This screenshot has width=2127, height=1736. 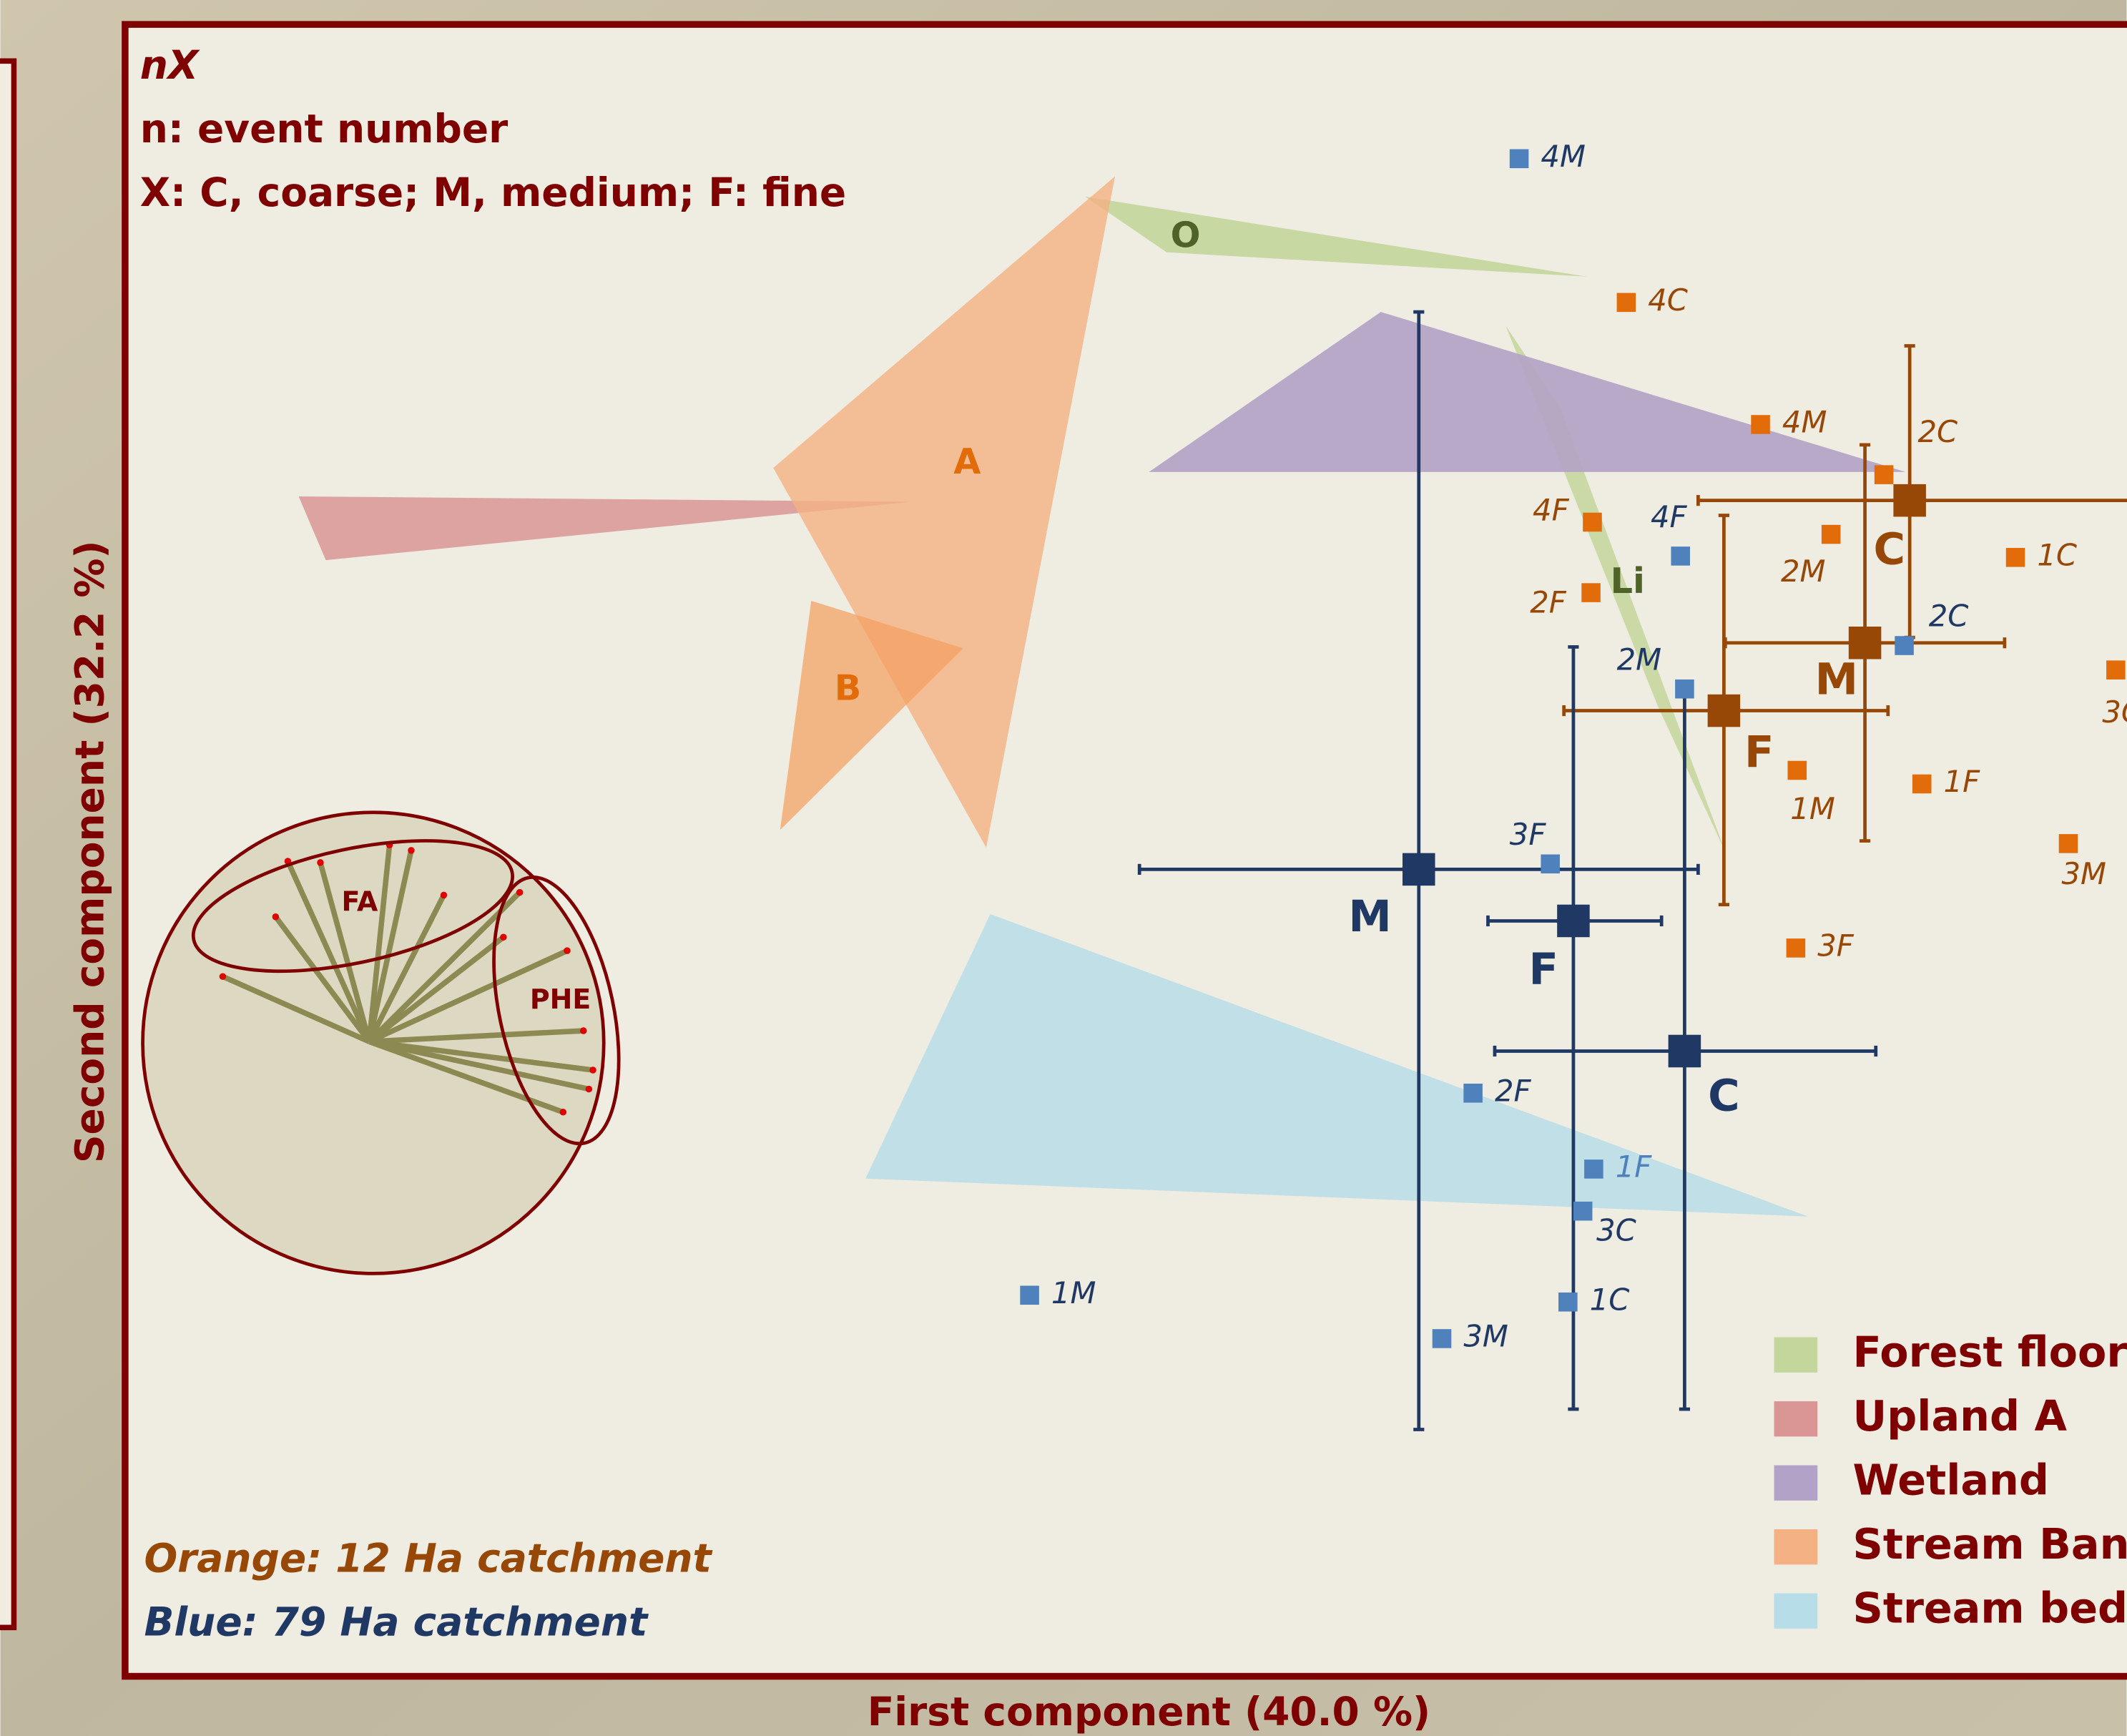 I want to click on region-label: B, so click(x=848, y=688).